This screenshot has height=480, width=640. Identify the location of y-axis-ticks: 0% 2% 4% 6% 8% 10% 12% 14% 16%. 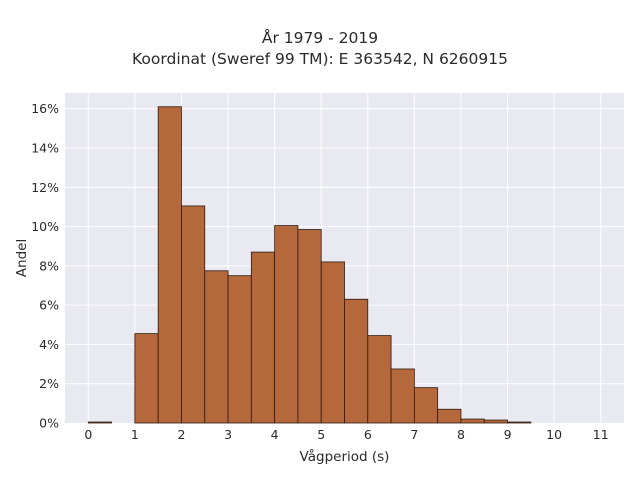
(45, 265).